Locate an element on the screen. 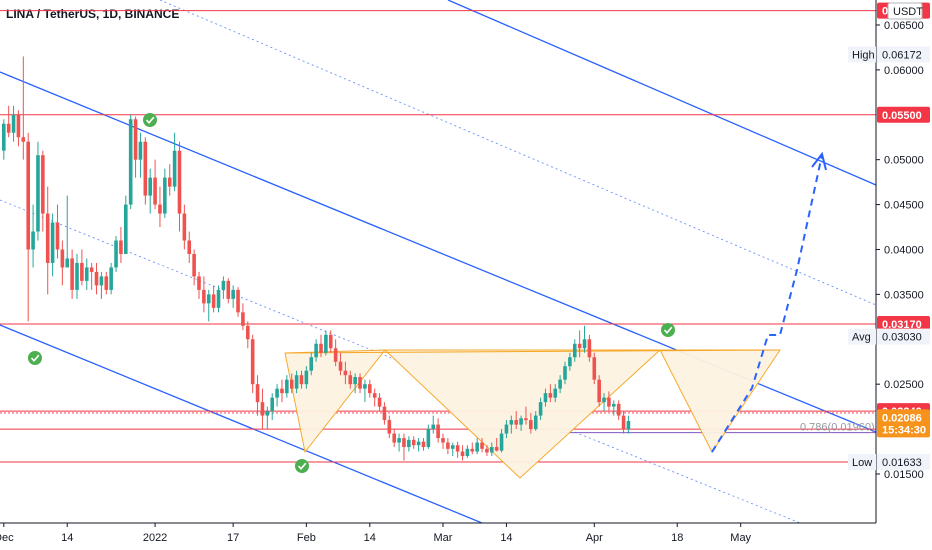 The height and width of the screenshot is (550, 932). chart-title: LINA / TetherUS, 1D, BINANCE is located at coordinates (92, 14).